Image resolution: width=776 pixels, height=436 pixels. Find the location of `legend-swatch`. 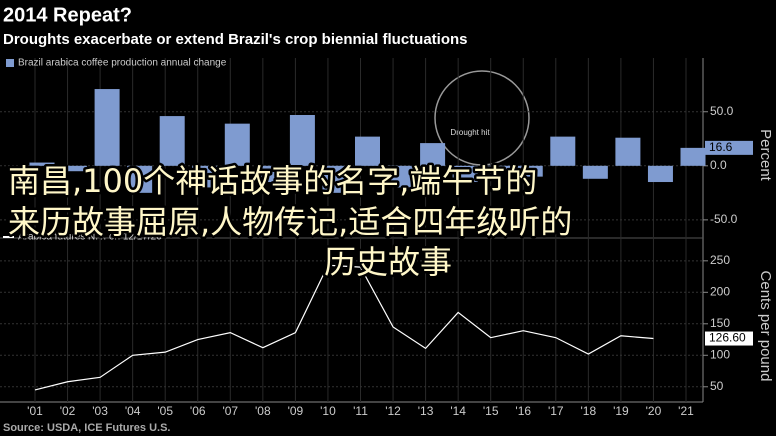

legend-swatch is located at coordinates (10, 63).